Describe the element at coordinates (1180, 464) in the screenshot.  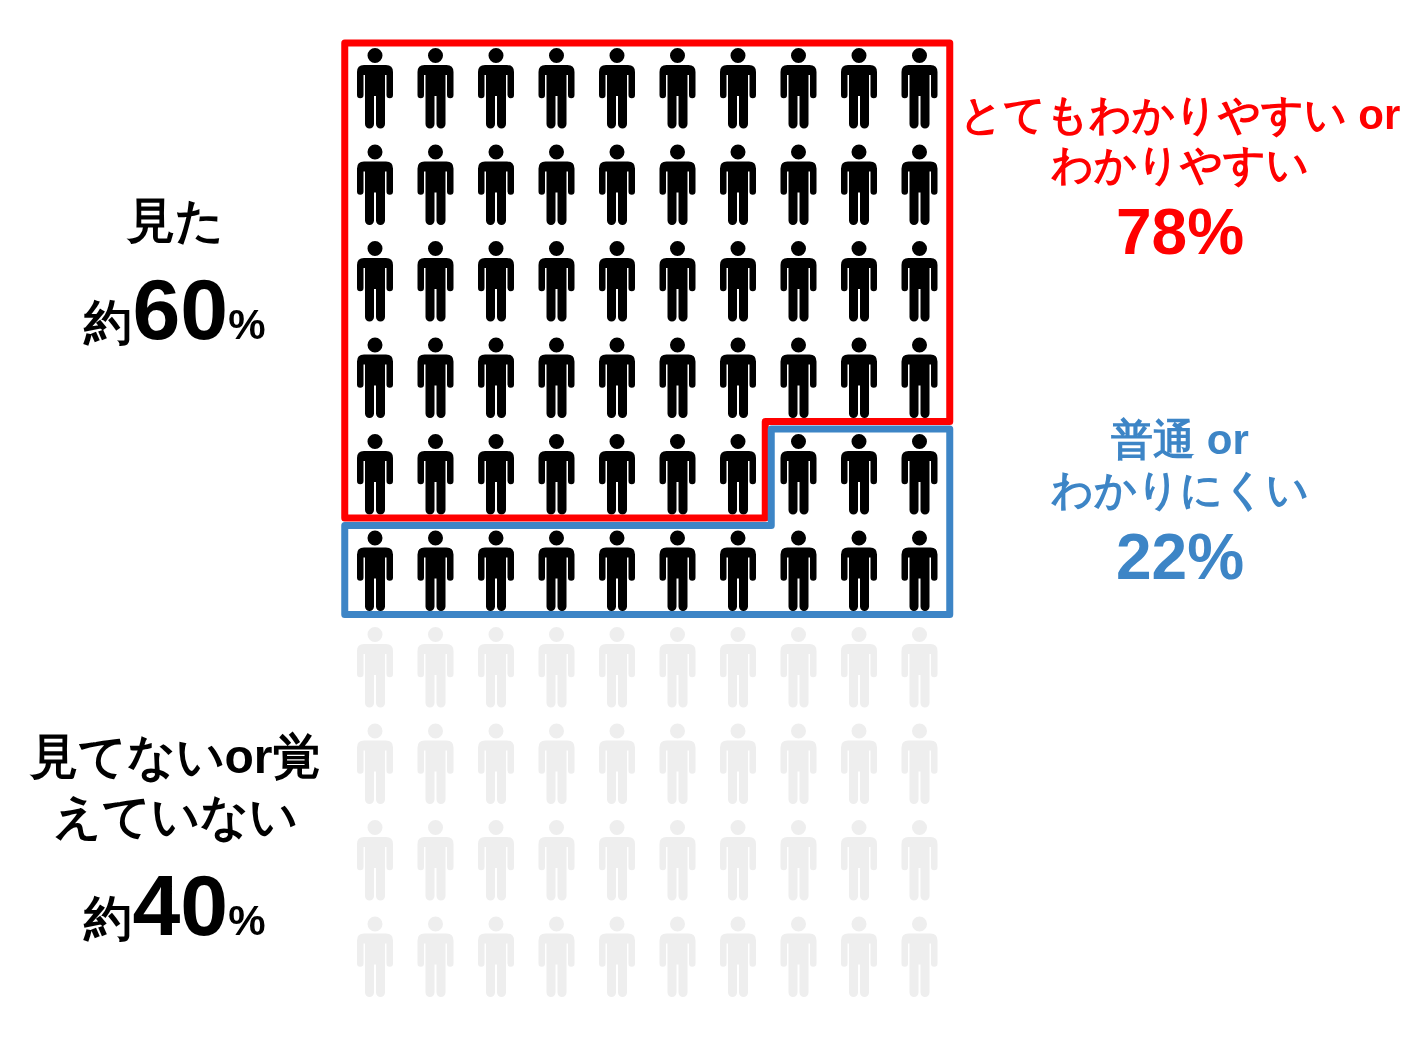
I see `category-label: 普通 or わかりにくい` at that location.